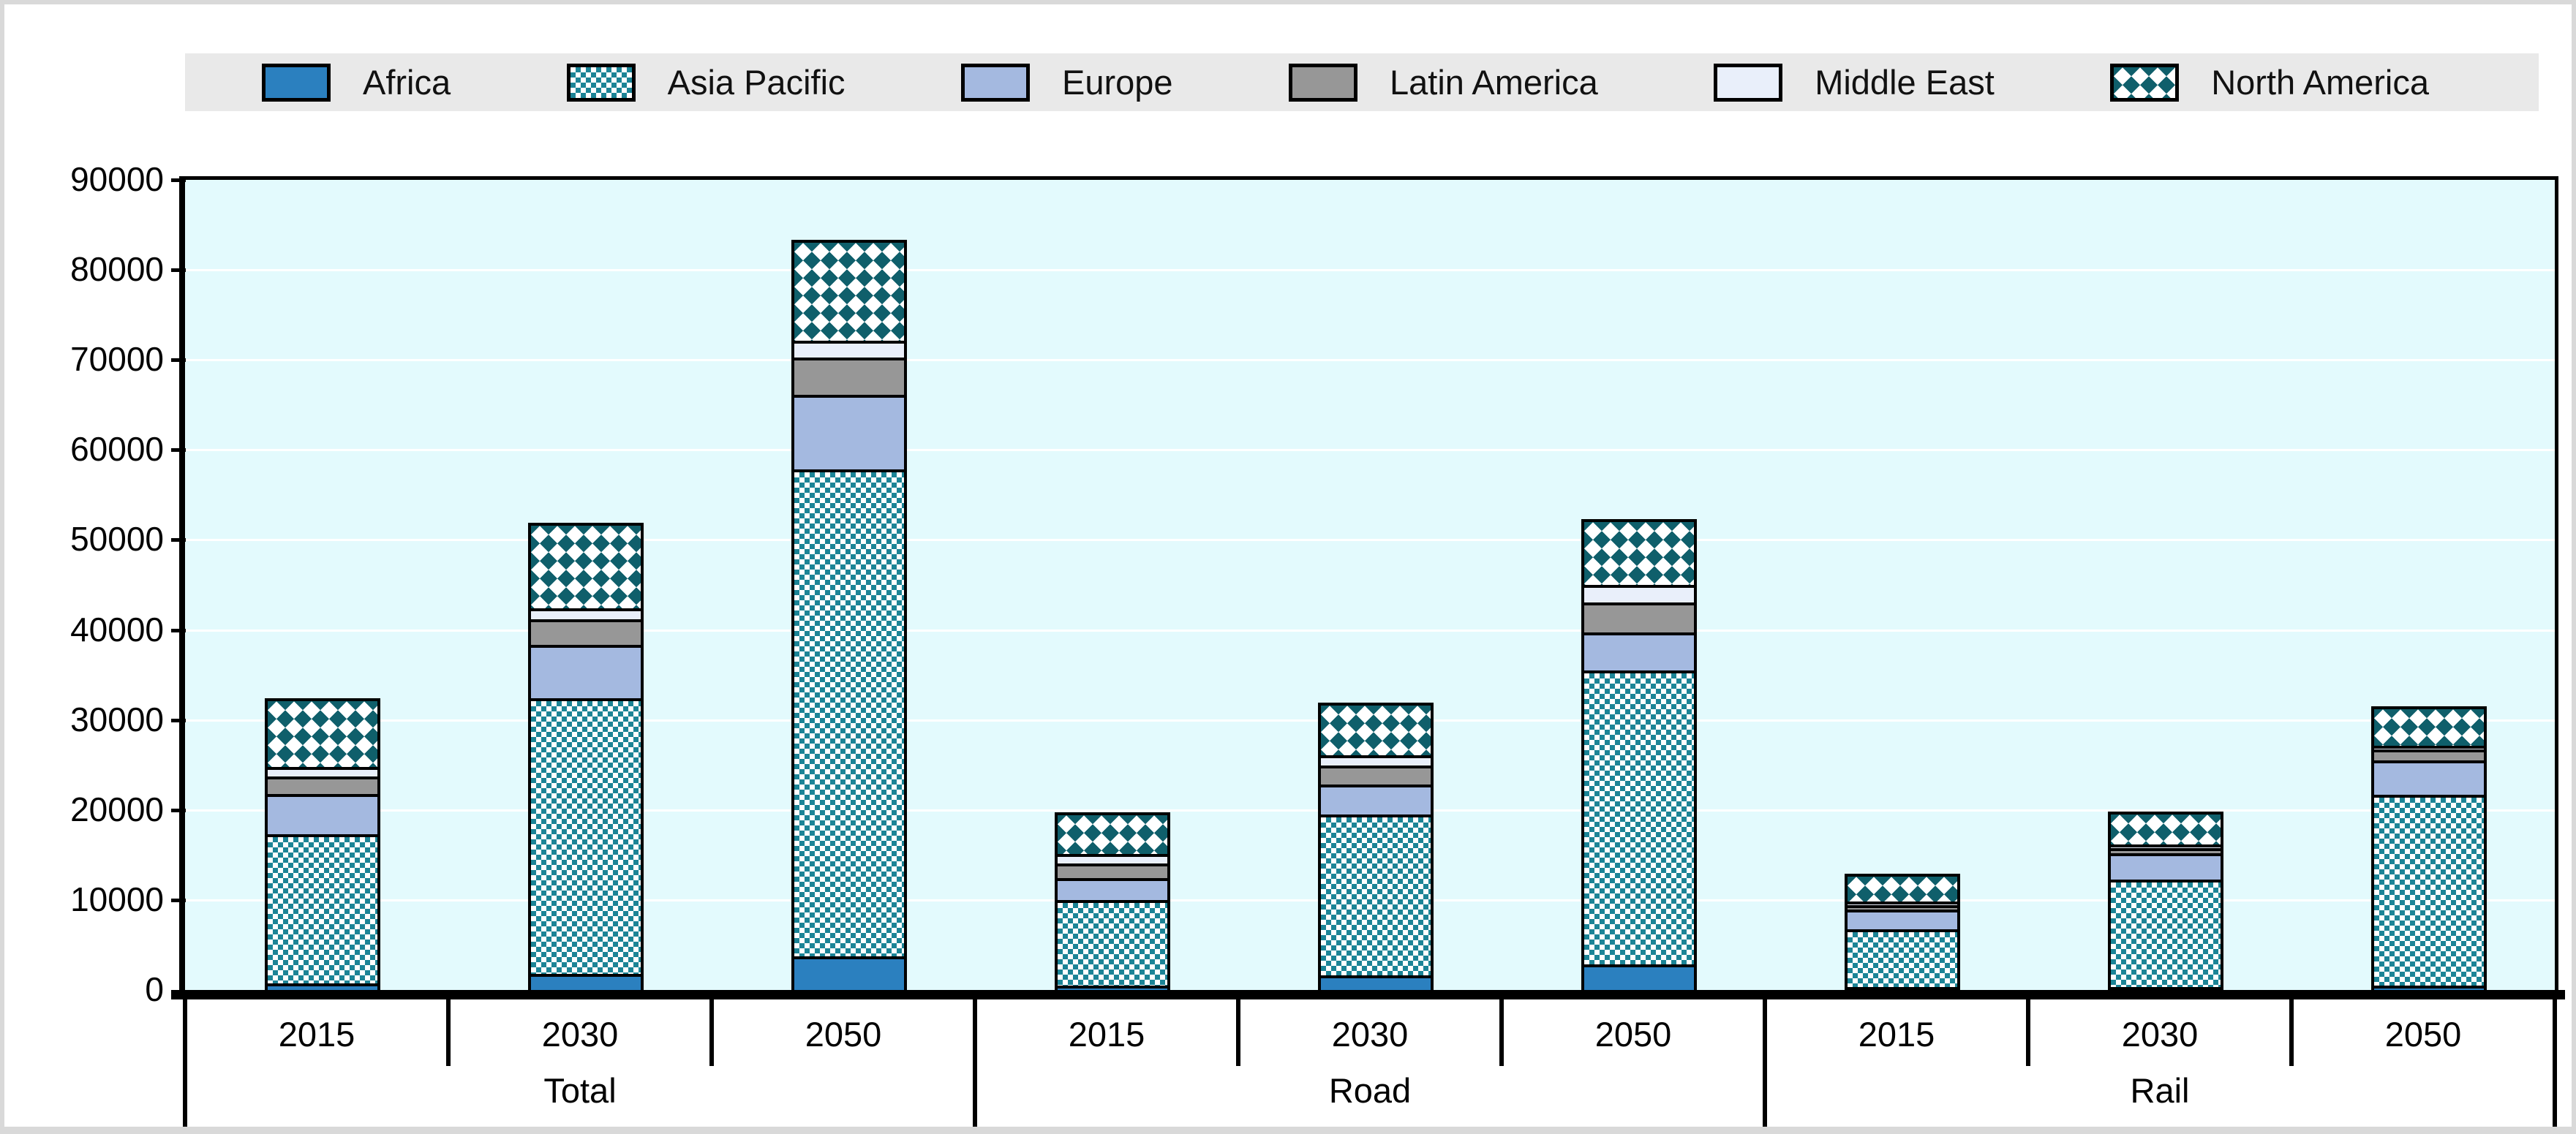  Describe the element at coordinates (2555, 1058) in the screenshot. I see `x-axis-right-edge-line` at that location.